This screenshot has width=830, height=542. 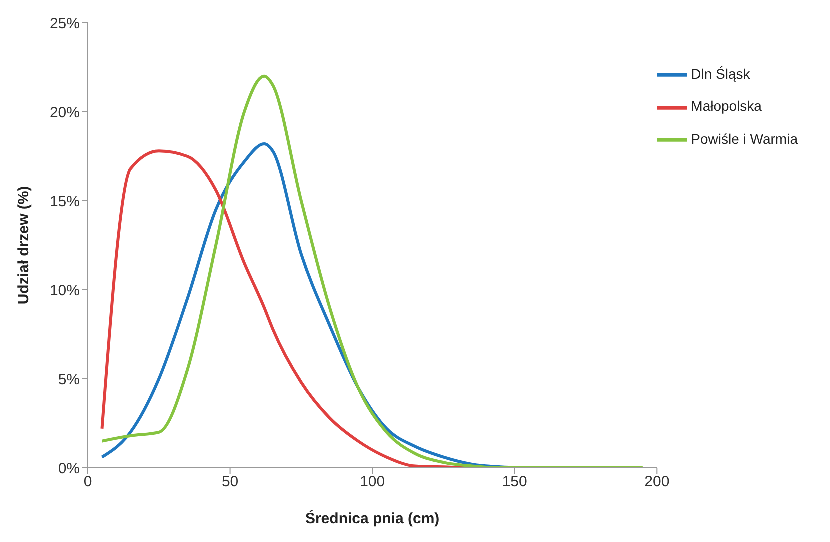 What do you see at coordinates (69, 379) in the screenshot?
I see `y-tick-label: 5%` at bounding box center [69, 379].